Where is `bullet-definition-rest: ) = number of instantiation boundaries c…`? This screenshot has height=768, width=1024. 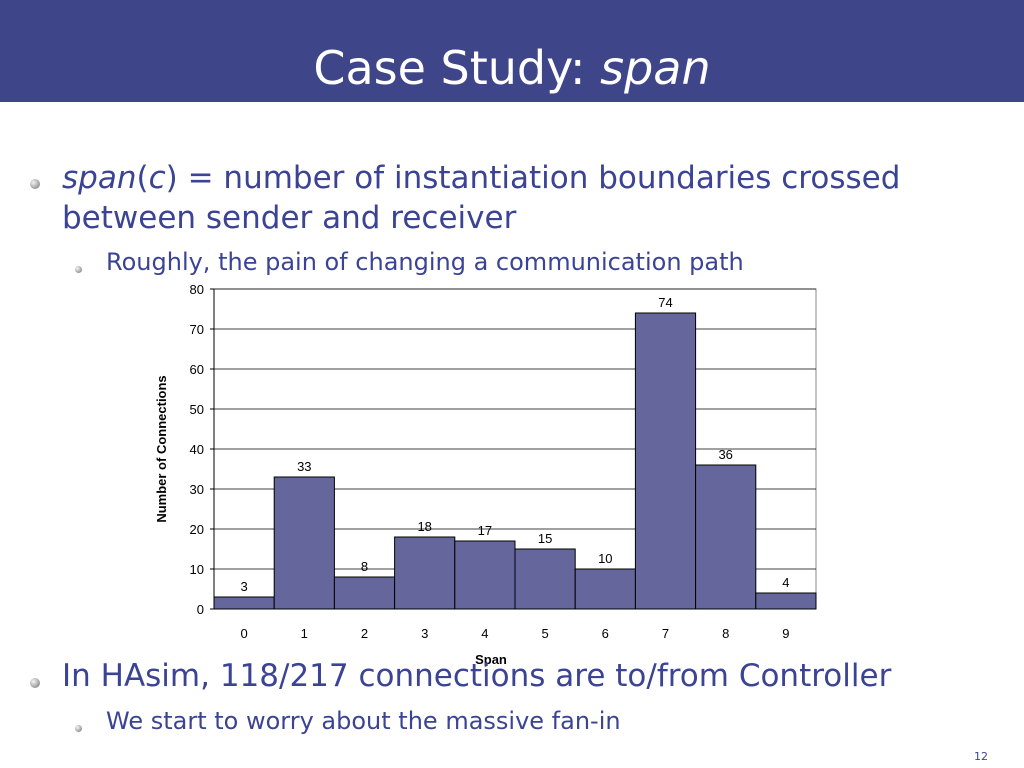 bullet-definition-rest: ) = number of instantiation boundaries c… is located at coordinates (481, 198).